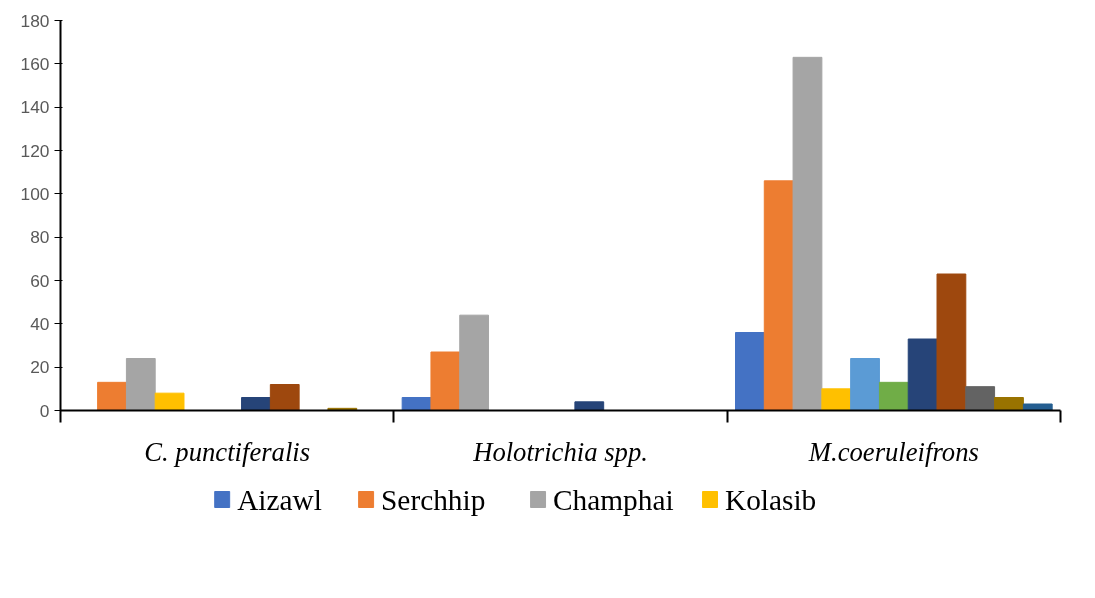  I want to click on y-tick-label: 40, so click(40, 323).